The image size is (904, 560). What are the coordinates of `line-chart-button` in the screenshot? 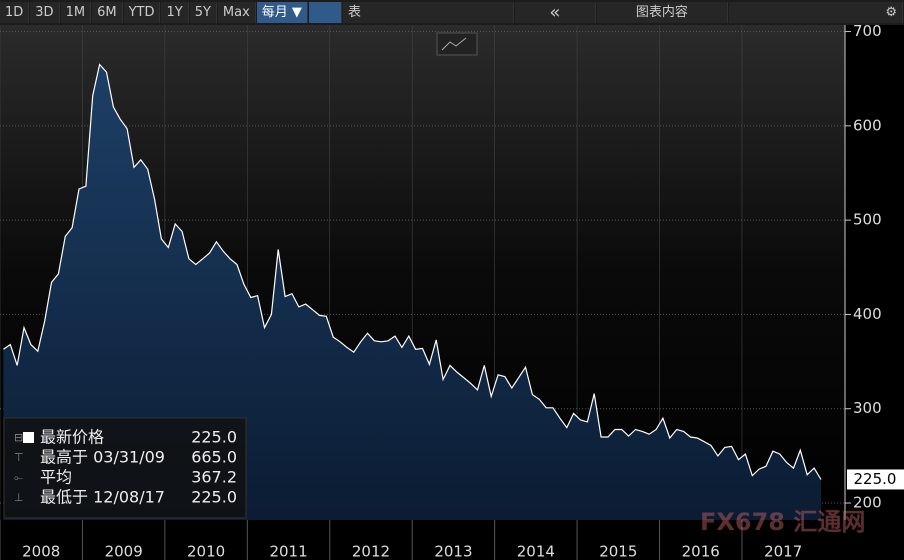 It's located at (325, 12).